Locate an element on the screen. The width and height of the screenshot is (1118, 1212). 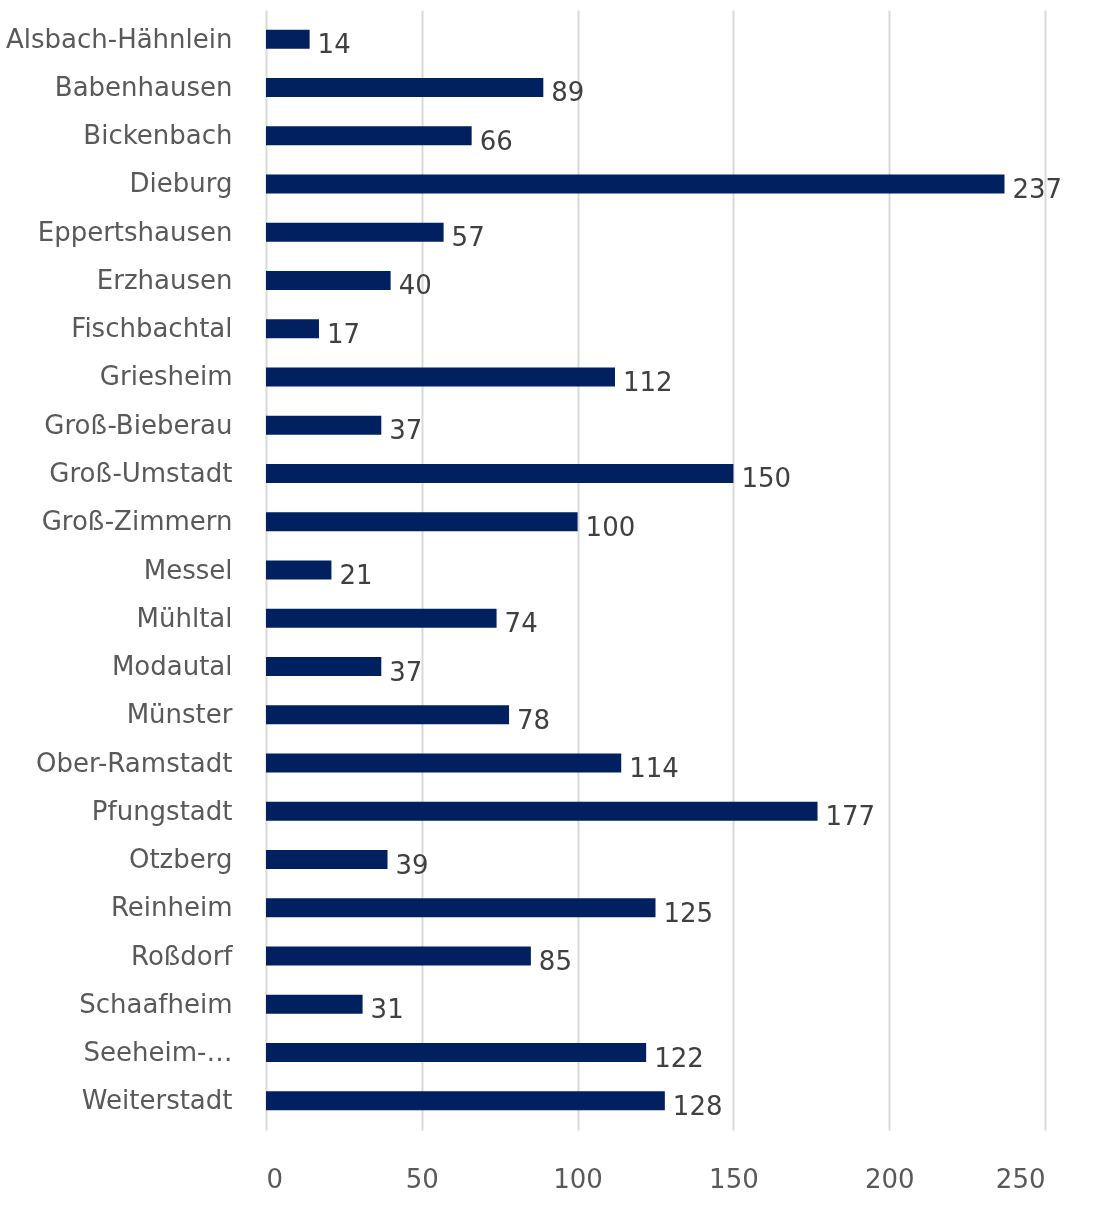
data-label: 21 is located at coordinates (356, 575).